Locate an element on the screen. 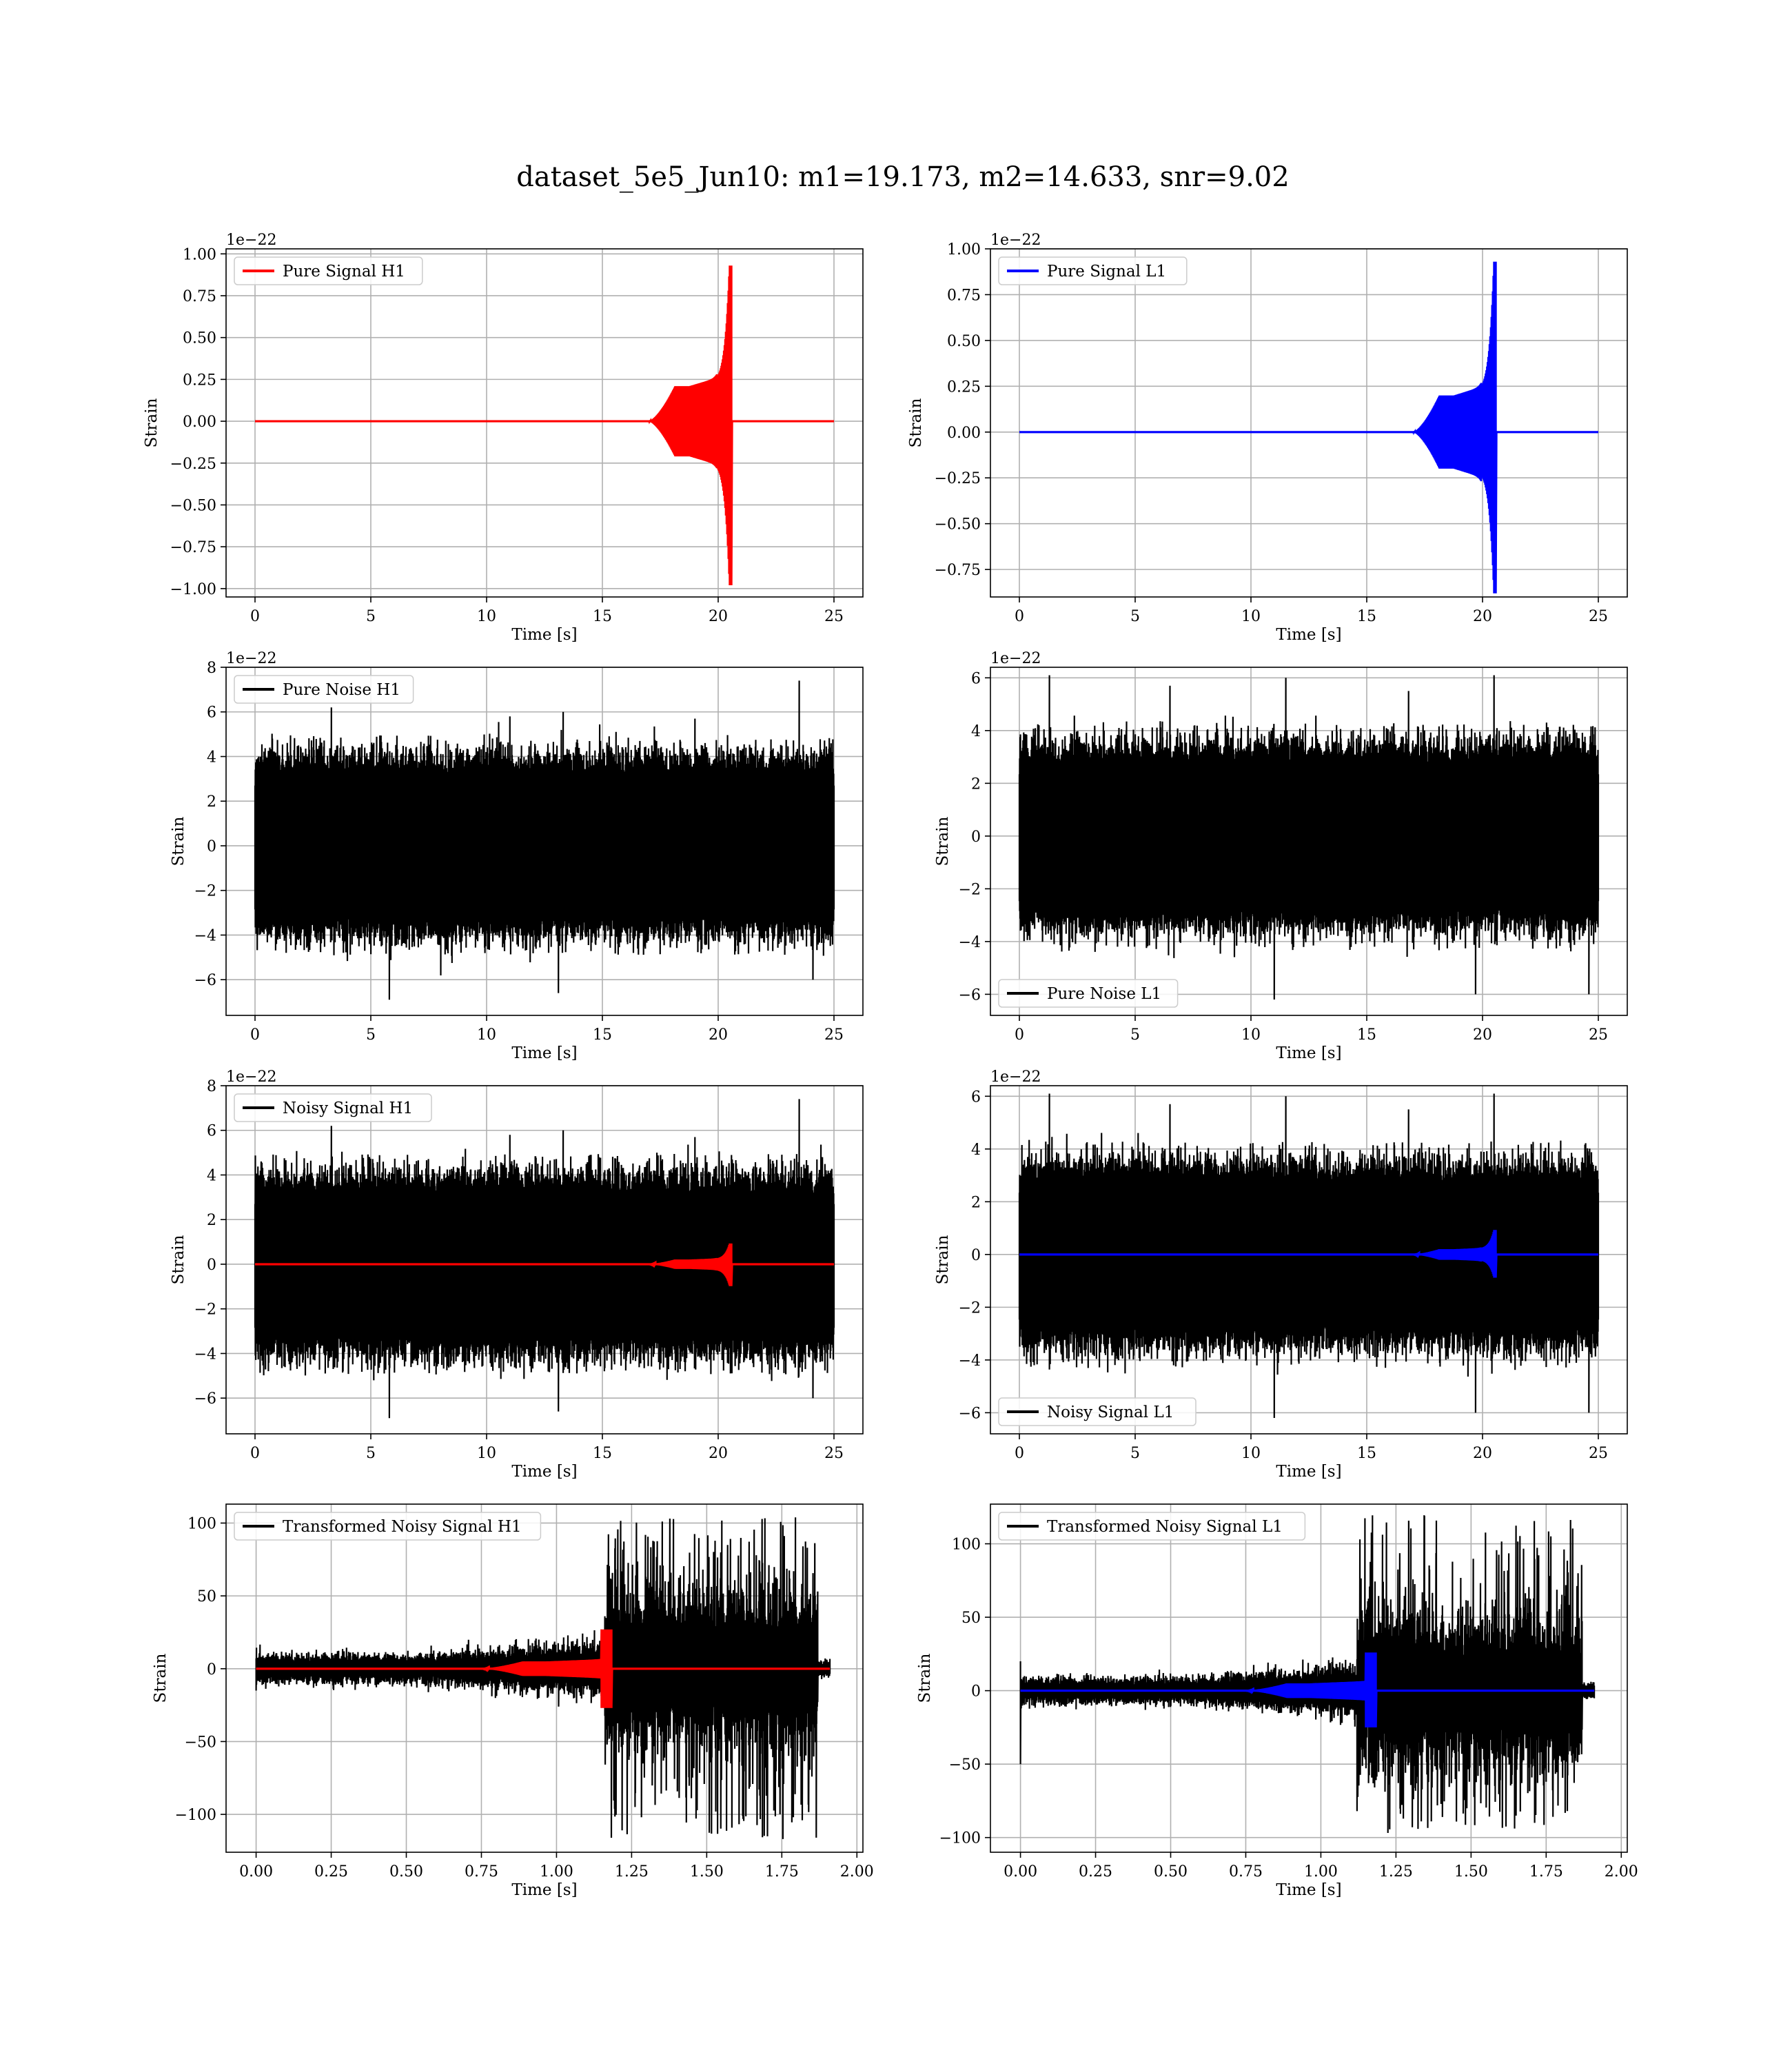 The image size is (1792, 2068). legend-entry: Noisy Signal H1 is located at coordinates (348, 1108).